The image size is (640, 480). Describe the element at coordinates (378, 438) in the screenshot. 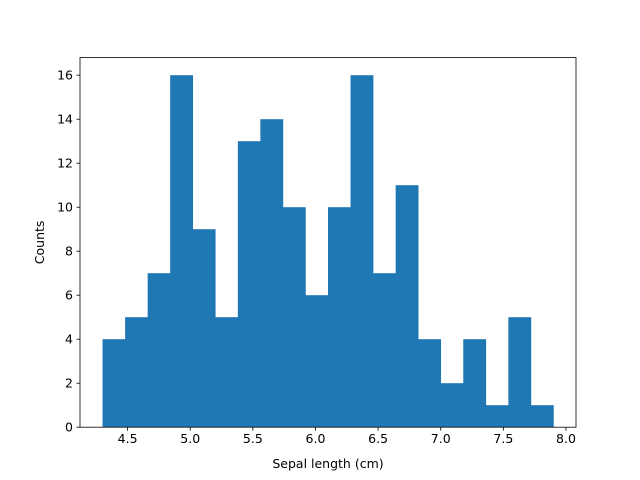

I see `x-tick-label: 6.5` at that location.